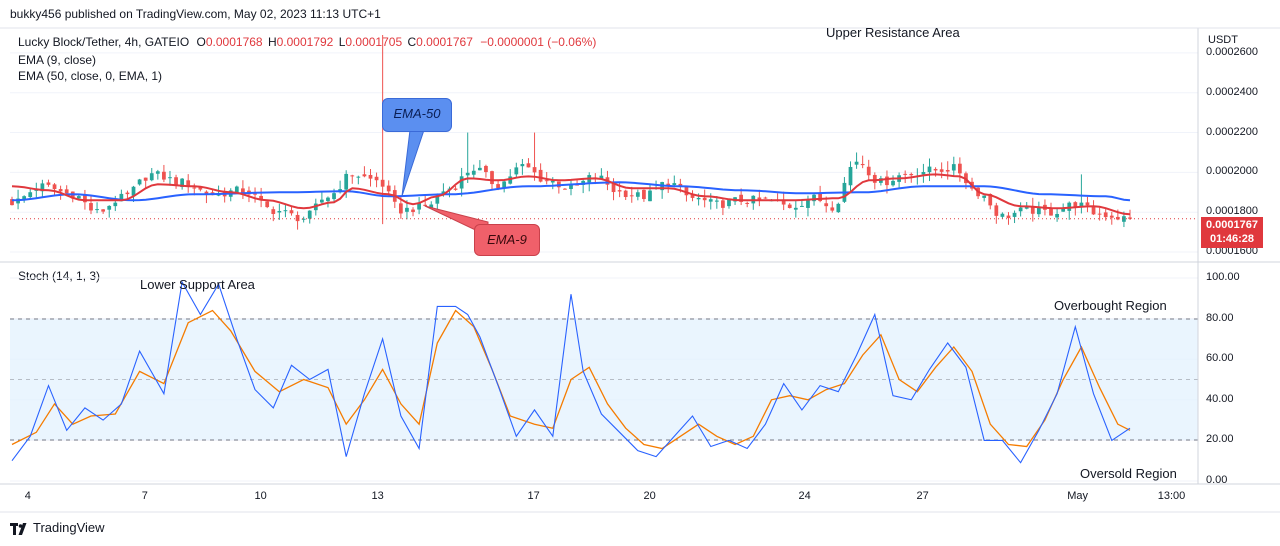 This screenshot has width=1280, height=546. What do you see at coordinates (533, 496) in the screenshot?
I see `time-tick-label: 17` at bounding box center [533, 496].